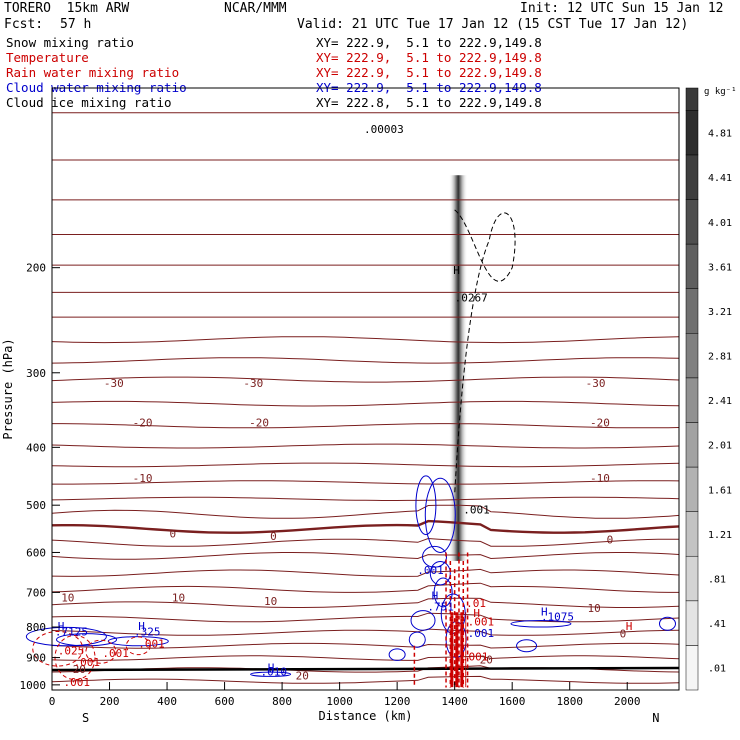 This screenshot has width=740, height=740. I want to click on colorbar-level: 2.01, so click(720, 446).